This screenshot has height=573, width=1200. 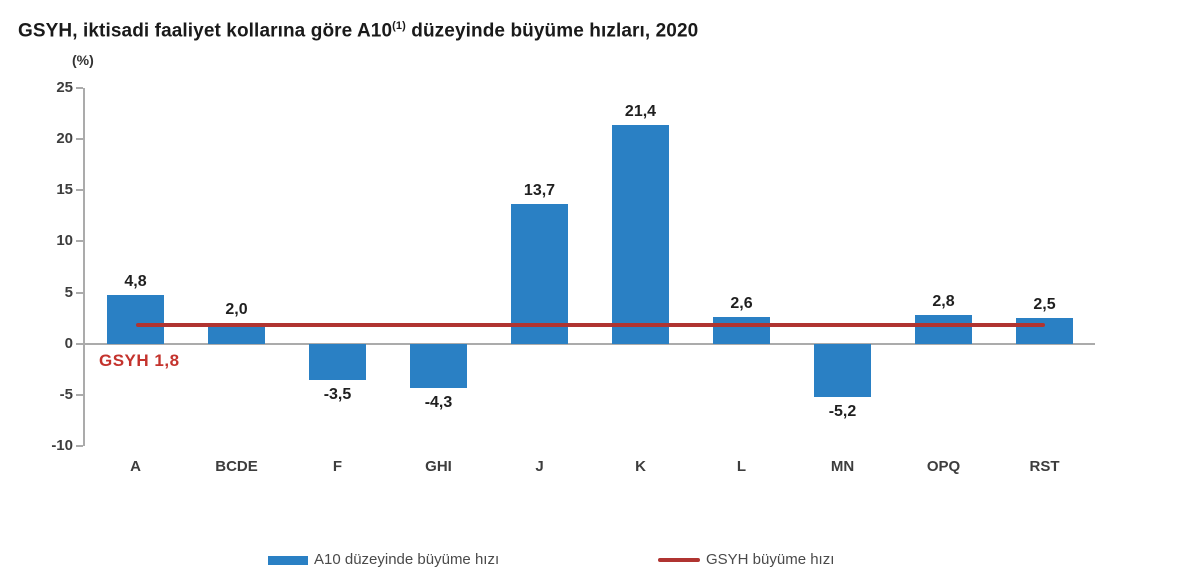 I want to click on y-tick-label: 5, so click(x=68, y=292).